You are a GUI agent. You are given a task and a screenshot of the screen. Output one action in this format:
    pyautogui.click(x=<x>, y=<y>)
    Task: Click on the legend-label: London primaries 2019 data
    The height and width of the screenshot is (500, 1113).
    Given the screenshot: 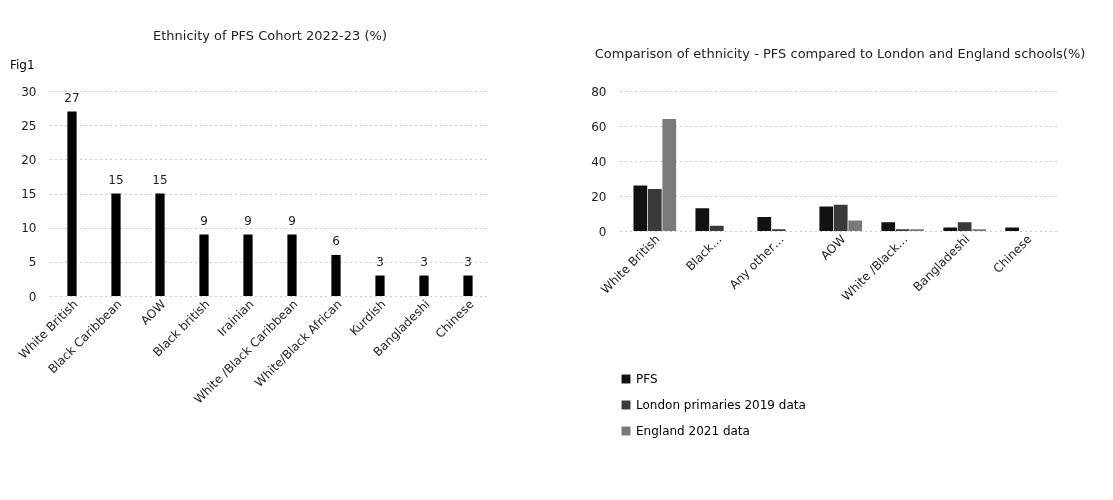 What is the action you would take?
    pyautogui.click(x=721, y=405)
    